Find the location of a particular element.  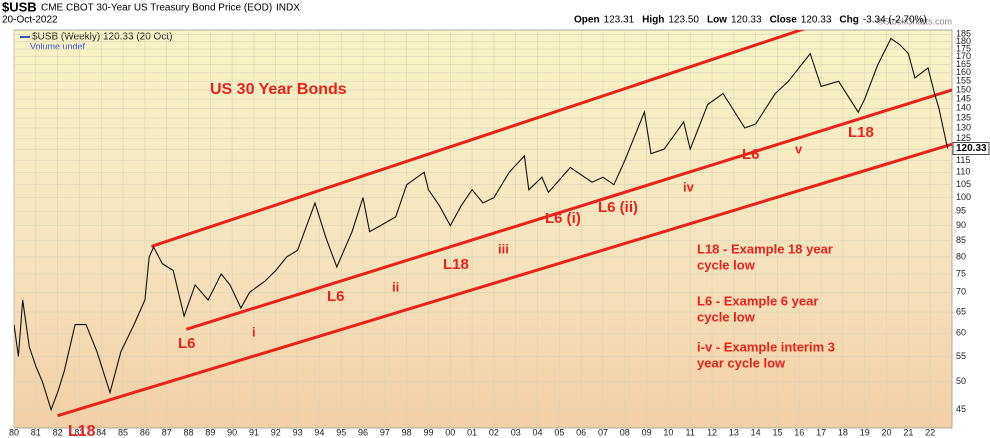

x-tick-label: 99 is located at coordinates (428, 432).